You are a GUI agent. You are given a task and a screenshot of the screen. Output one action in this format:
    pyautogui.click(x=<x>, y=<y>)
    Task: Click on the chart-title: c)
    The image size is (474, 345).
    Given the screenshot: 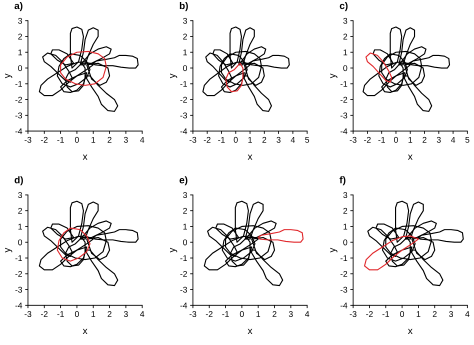 What is the action you would take?
    pyautogui.click(x=344, y=7)
    